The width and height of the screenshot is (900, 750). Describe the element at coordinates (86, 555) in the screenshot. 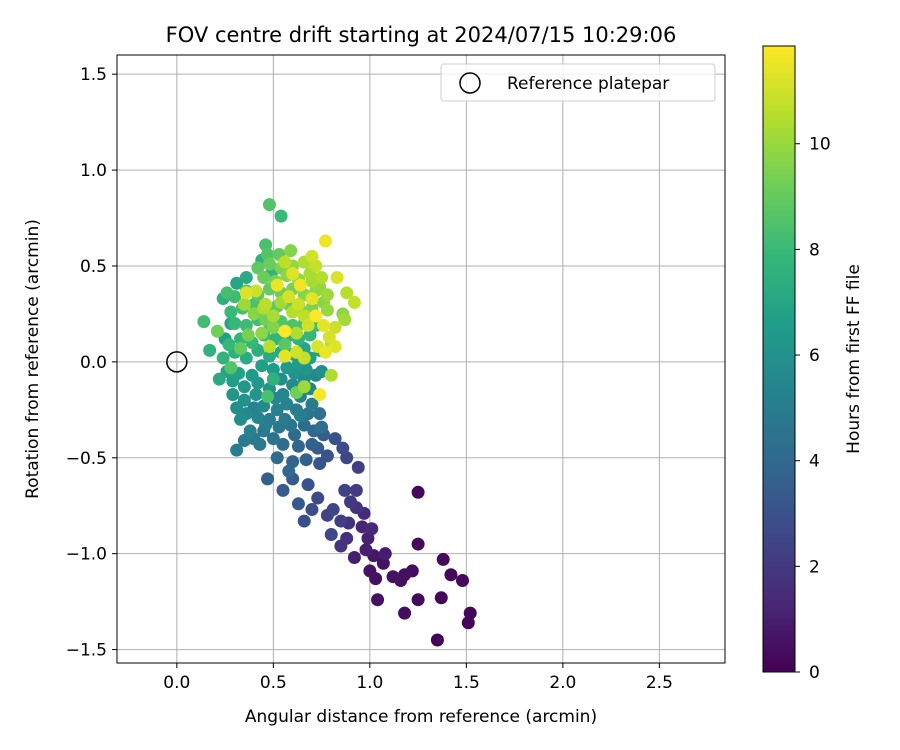

I see `y-tick-label: −1.0` at that location.